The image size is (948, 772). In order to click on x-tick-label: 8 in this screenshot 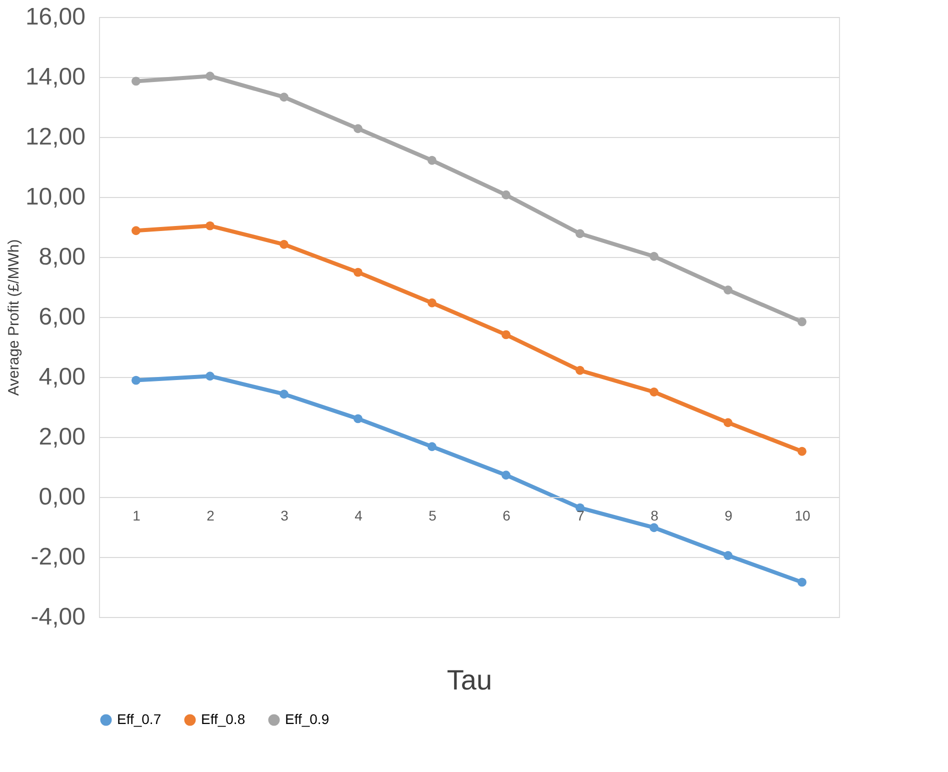, I will do `click(654, 516)`.